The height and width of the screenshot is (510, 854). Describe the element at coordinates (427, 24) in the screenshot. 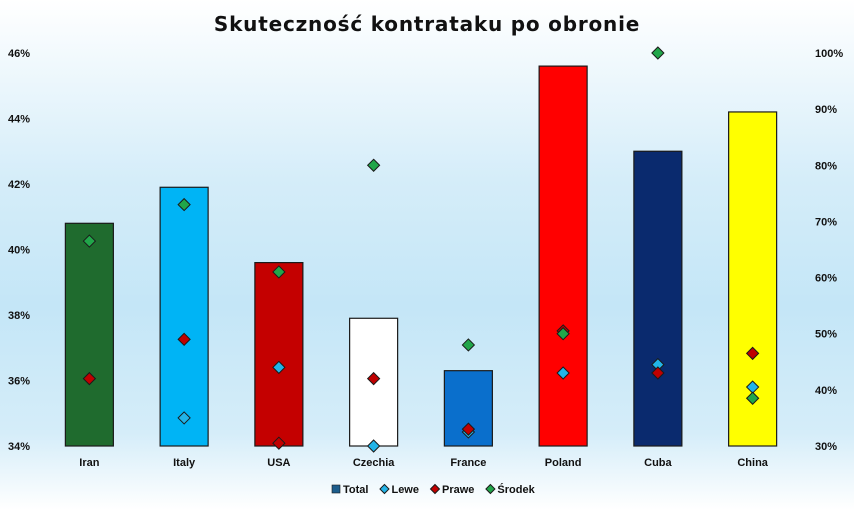

I see `chart-title: Skuteczność kontrataku po obronie` at that location.